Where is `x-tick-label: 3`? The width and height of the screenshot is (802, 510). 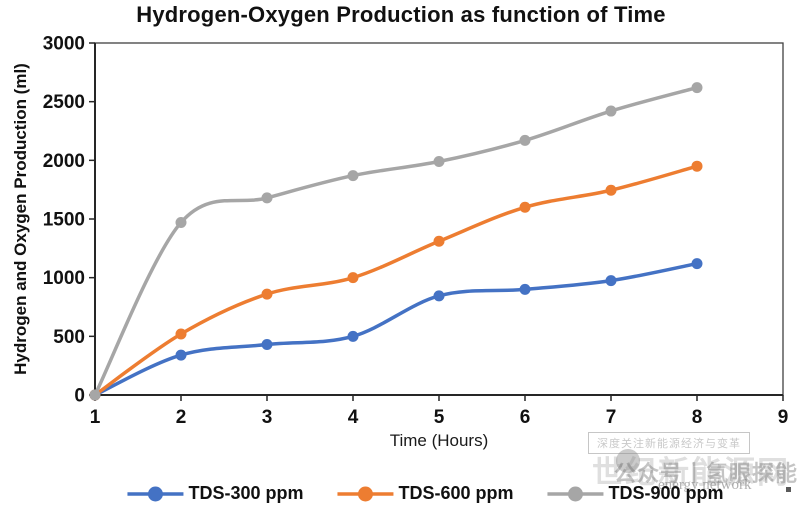
x-tick-label: 3 is located at coordinates (267, 417).